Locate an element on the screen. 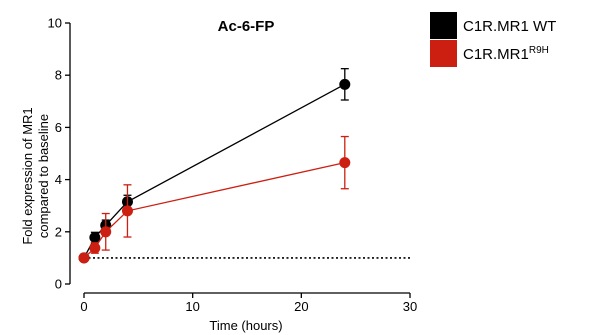  y-tick-label-4: 4 is located at coordinates (58, 179).